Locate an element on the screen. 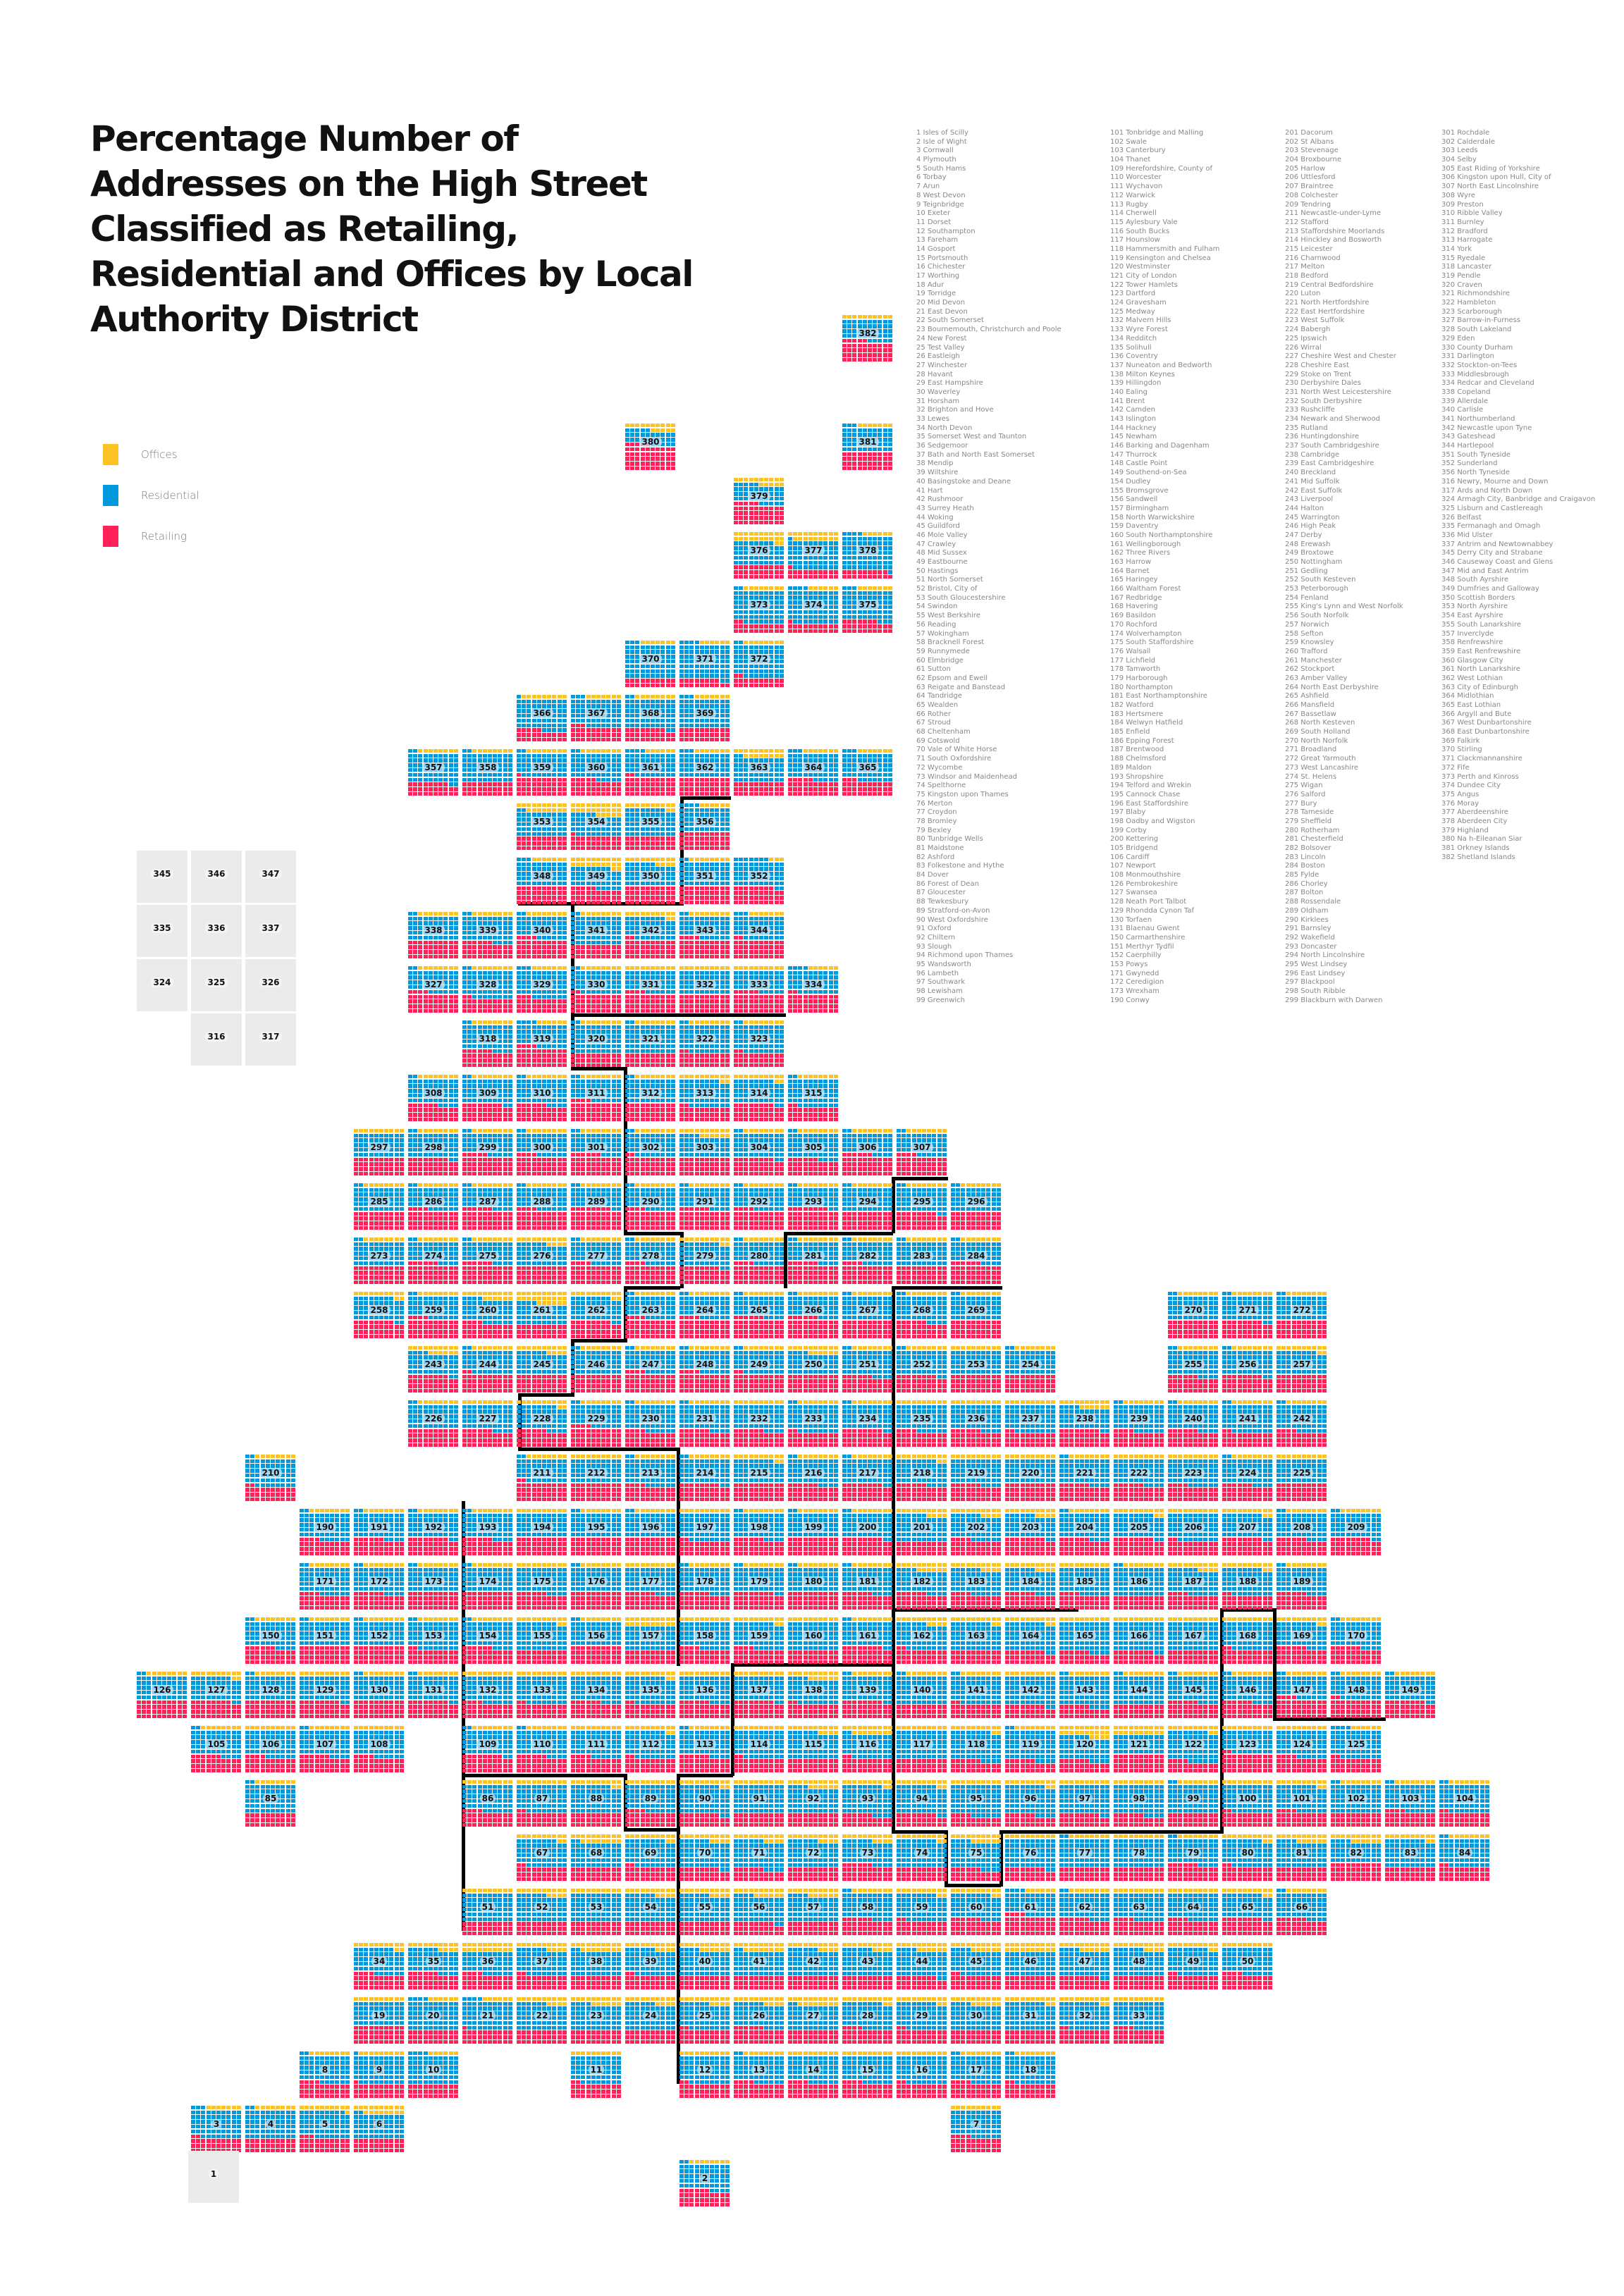 This screenshot has height=2296, width=1624. district-tile-296: 296 is located at coordinates (977, 1204).